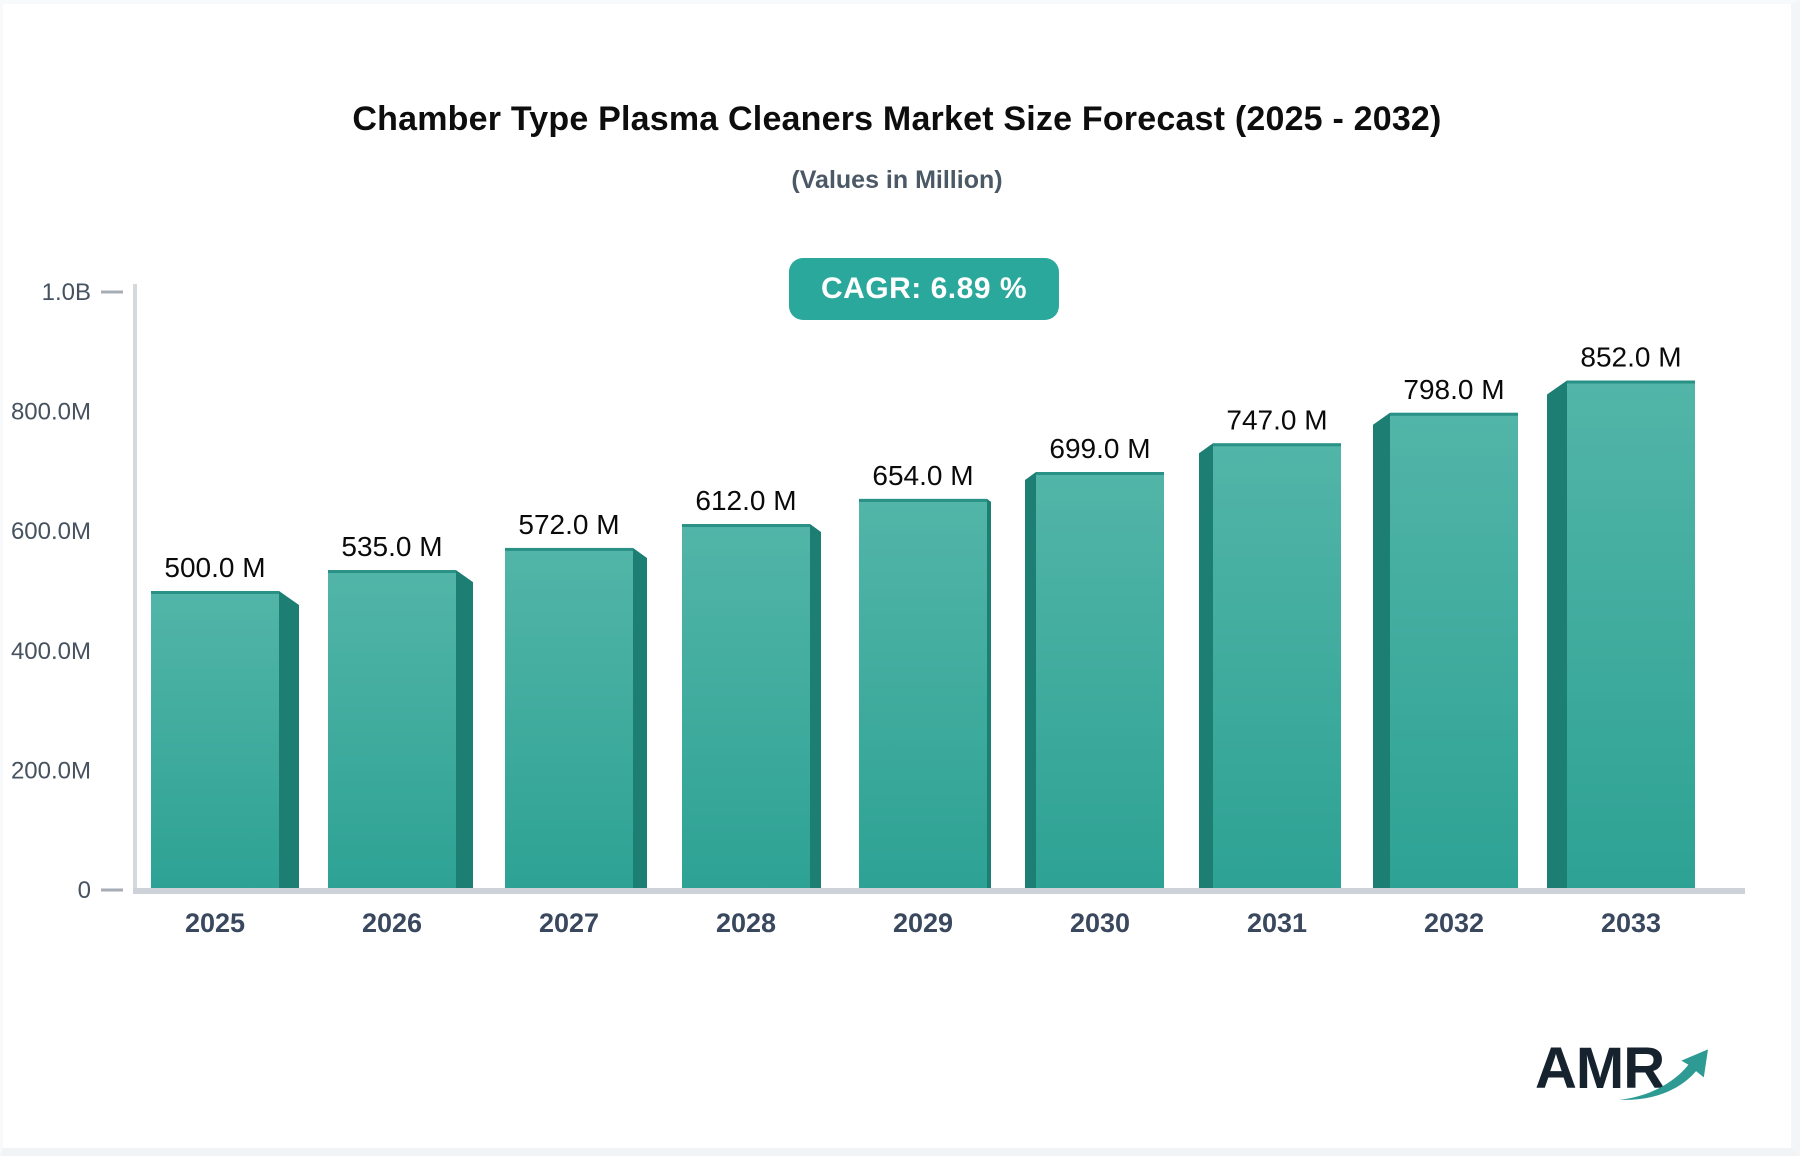 This screenshot has height=1156, width=1800. I want to click on bar-value-label: 747.0 M, so click(1276, 419).